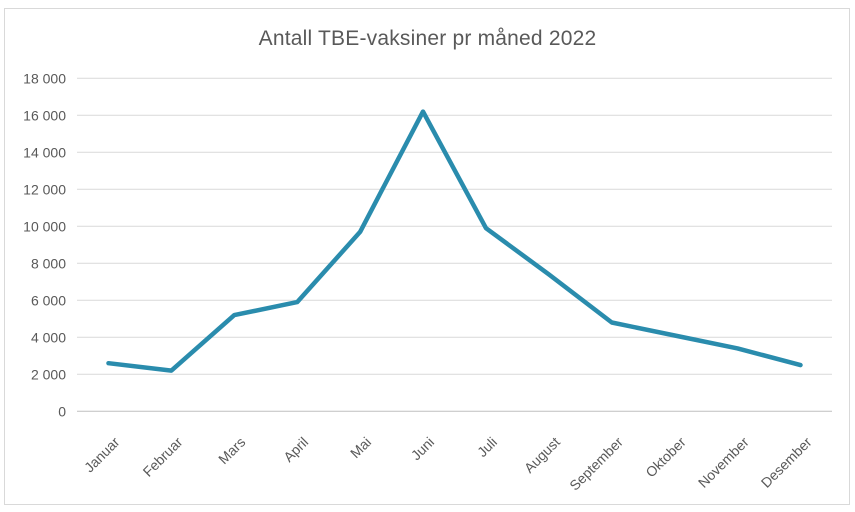  Describe the element at coordinates (44, 115) in the screenshot. I see `y-tick-label: 16 000` at that location.